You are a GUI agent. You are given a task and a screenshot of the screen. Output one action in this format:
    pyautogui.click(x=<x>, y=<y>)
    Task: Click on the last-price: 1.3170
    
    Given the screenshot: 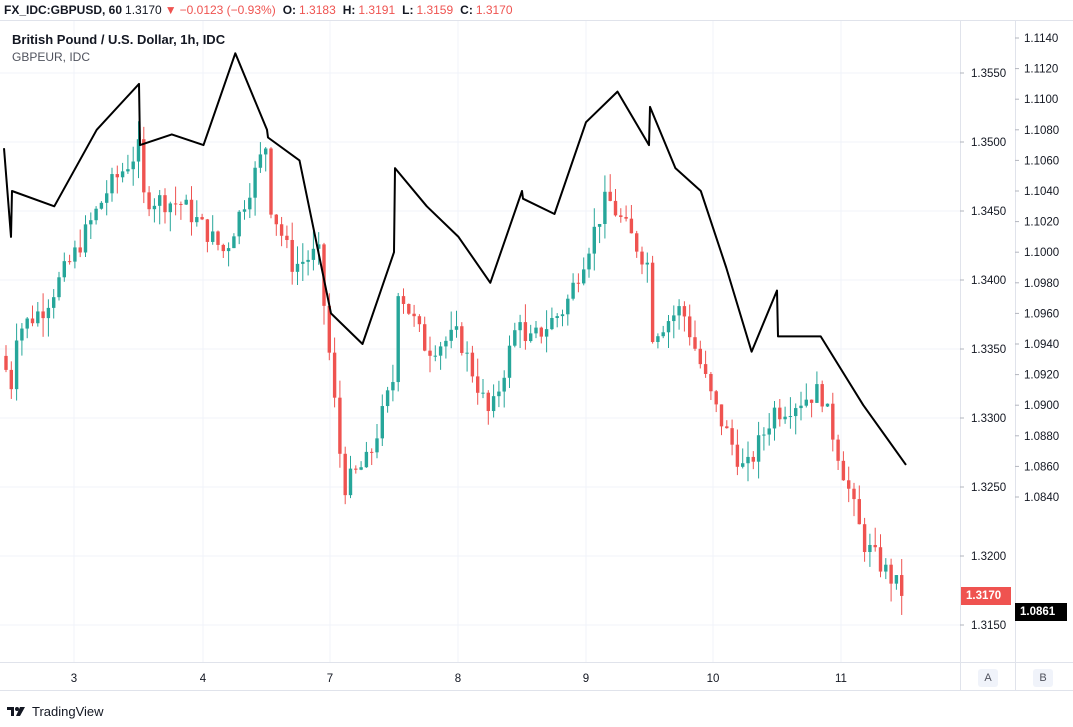 What is the action you would take?
    pyautogui.click(x=143, y=10)
    